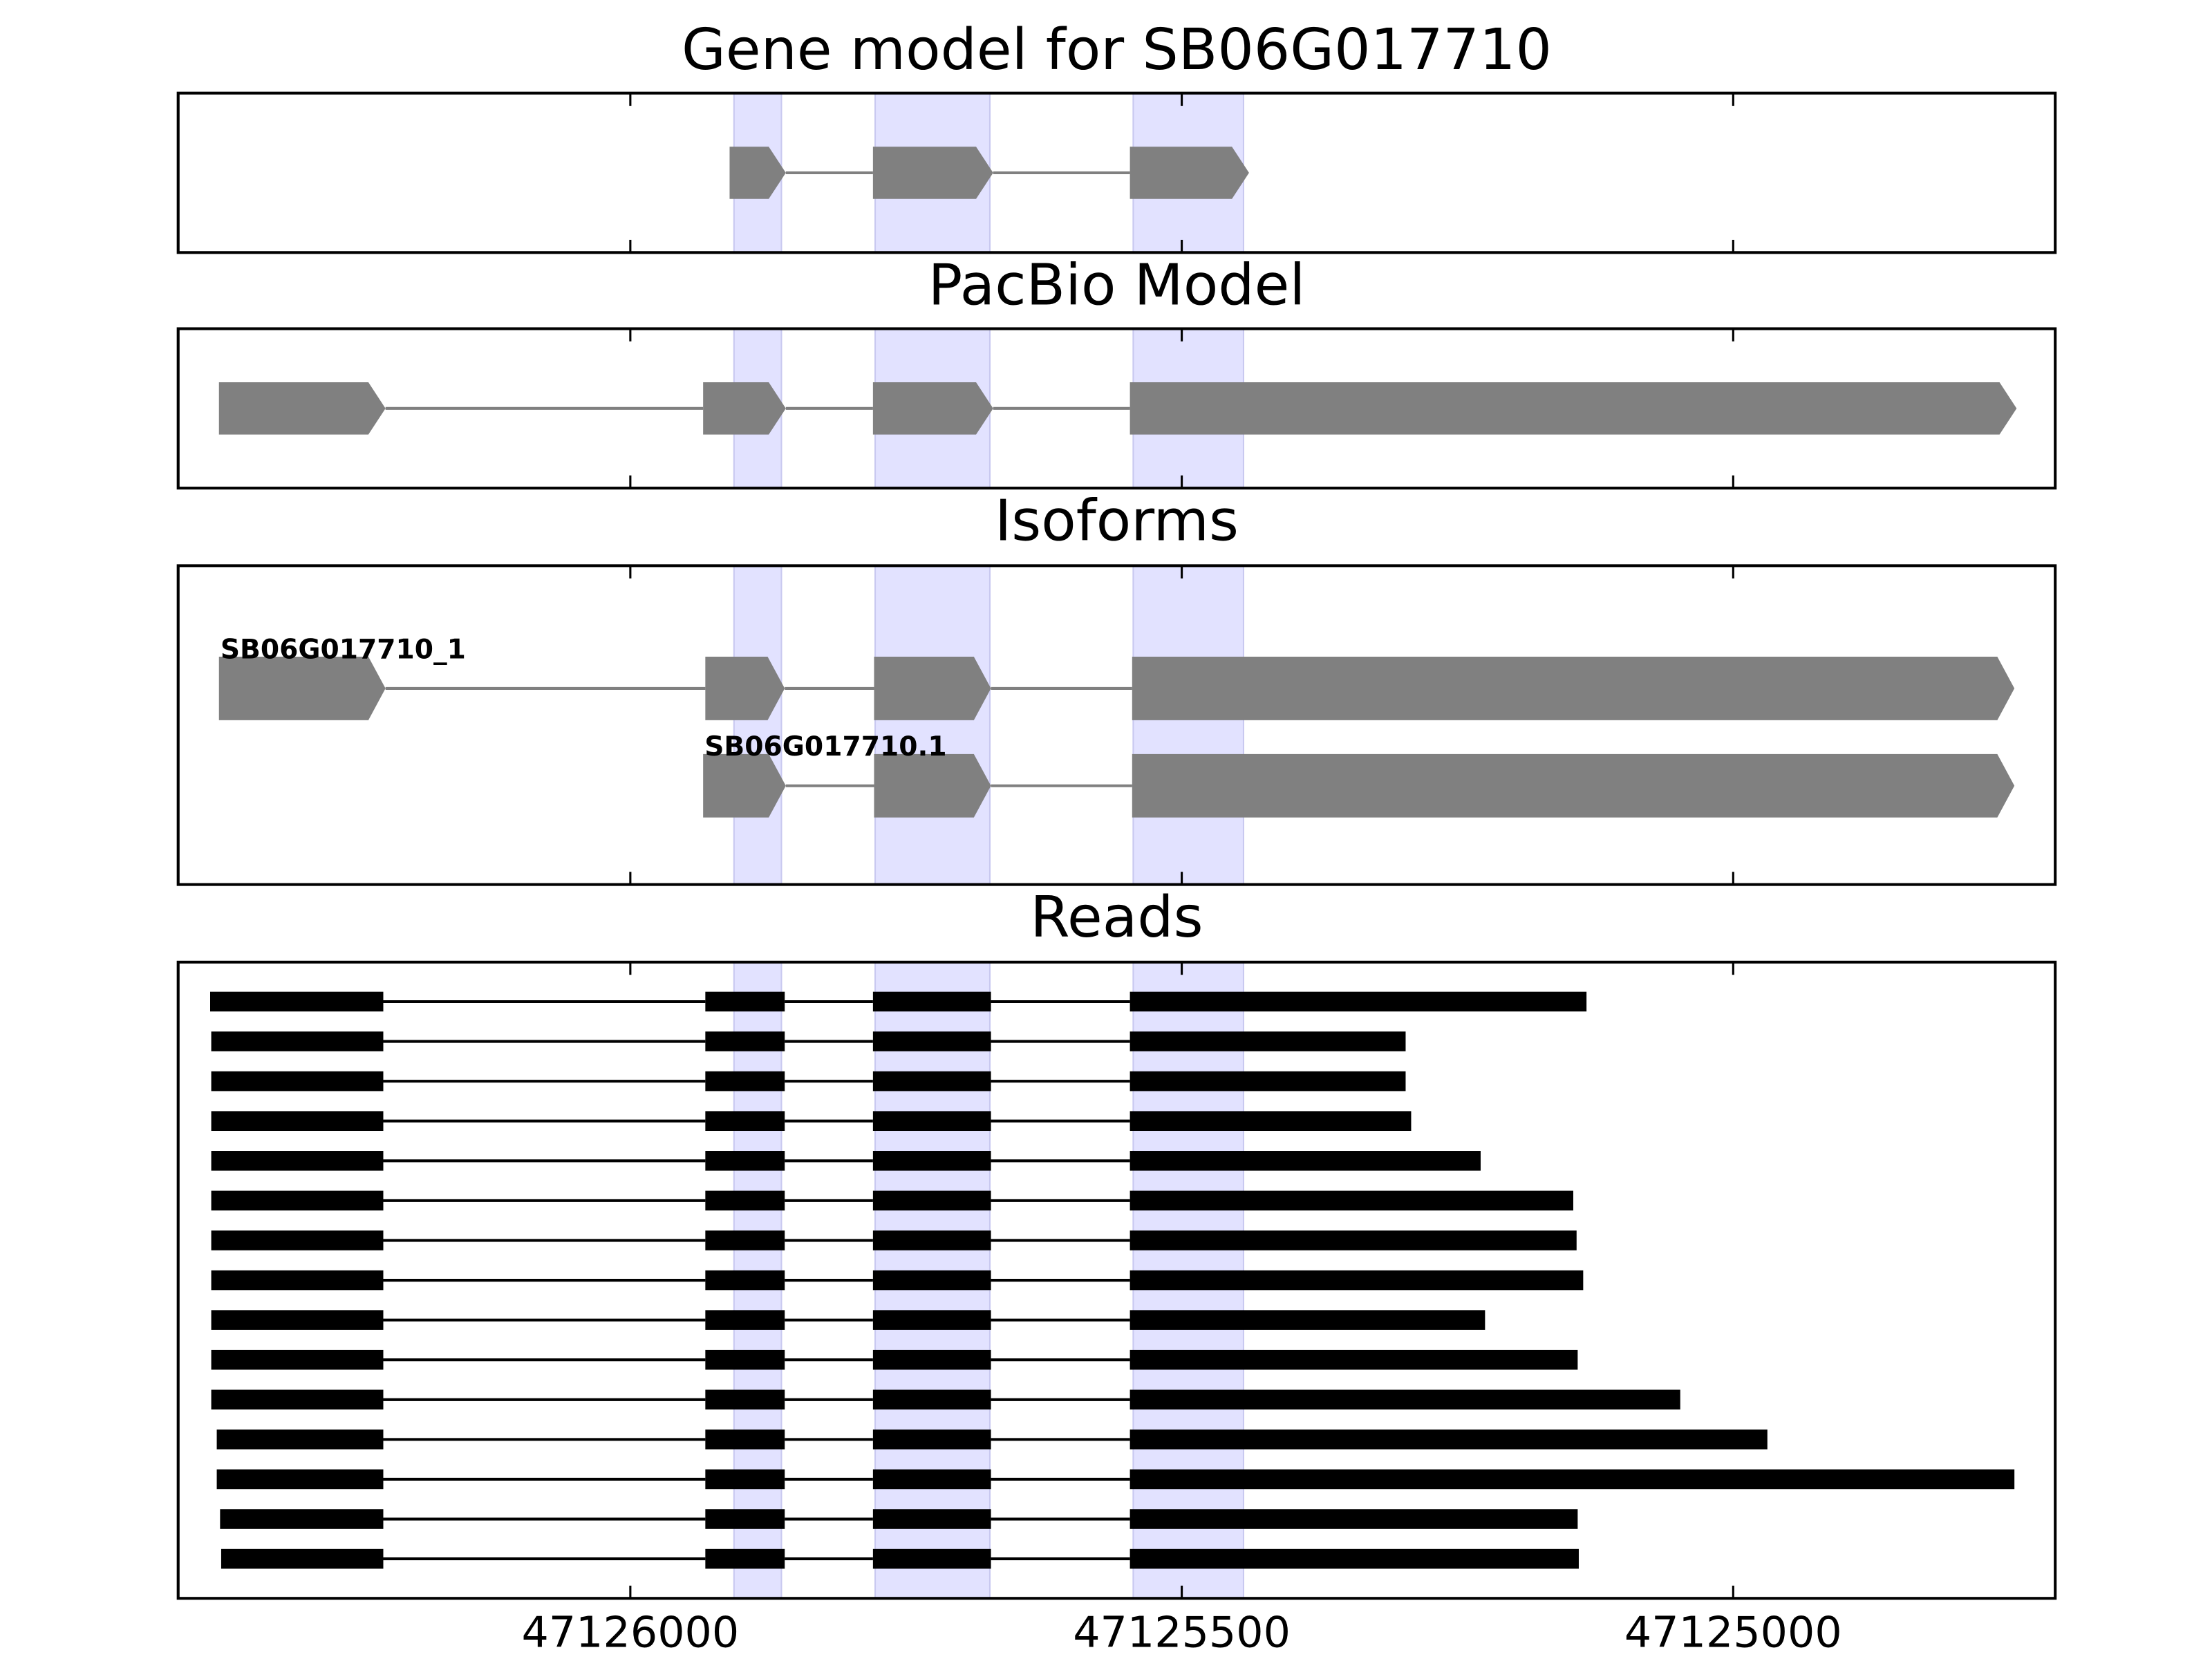 The height and width of the screenshot is (1659, 2212). Describe the element at coordinates (630, 1633) in the screenshot. I see `x-tick-label: 47126000` at that location.